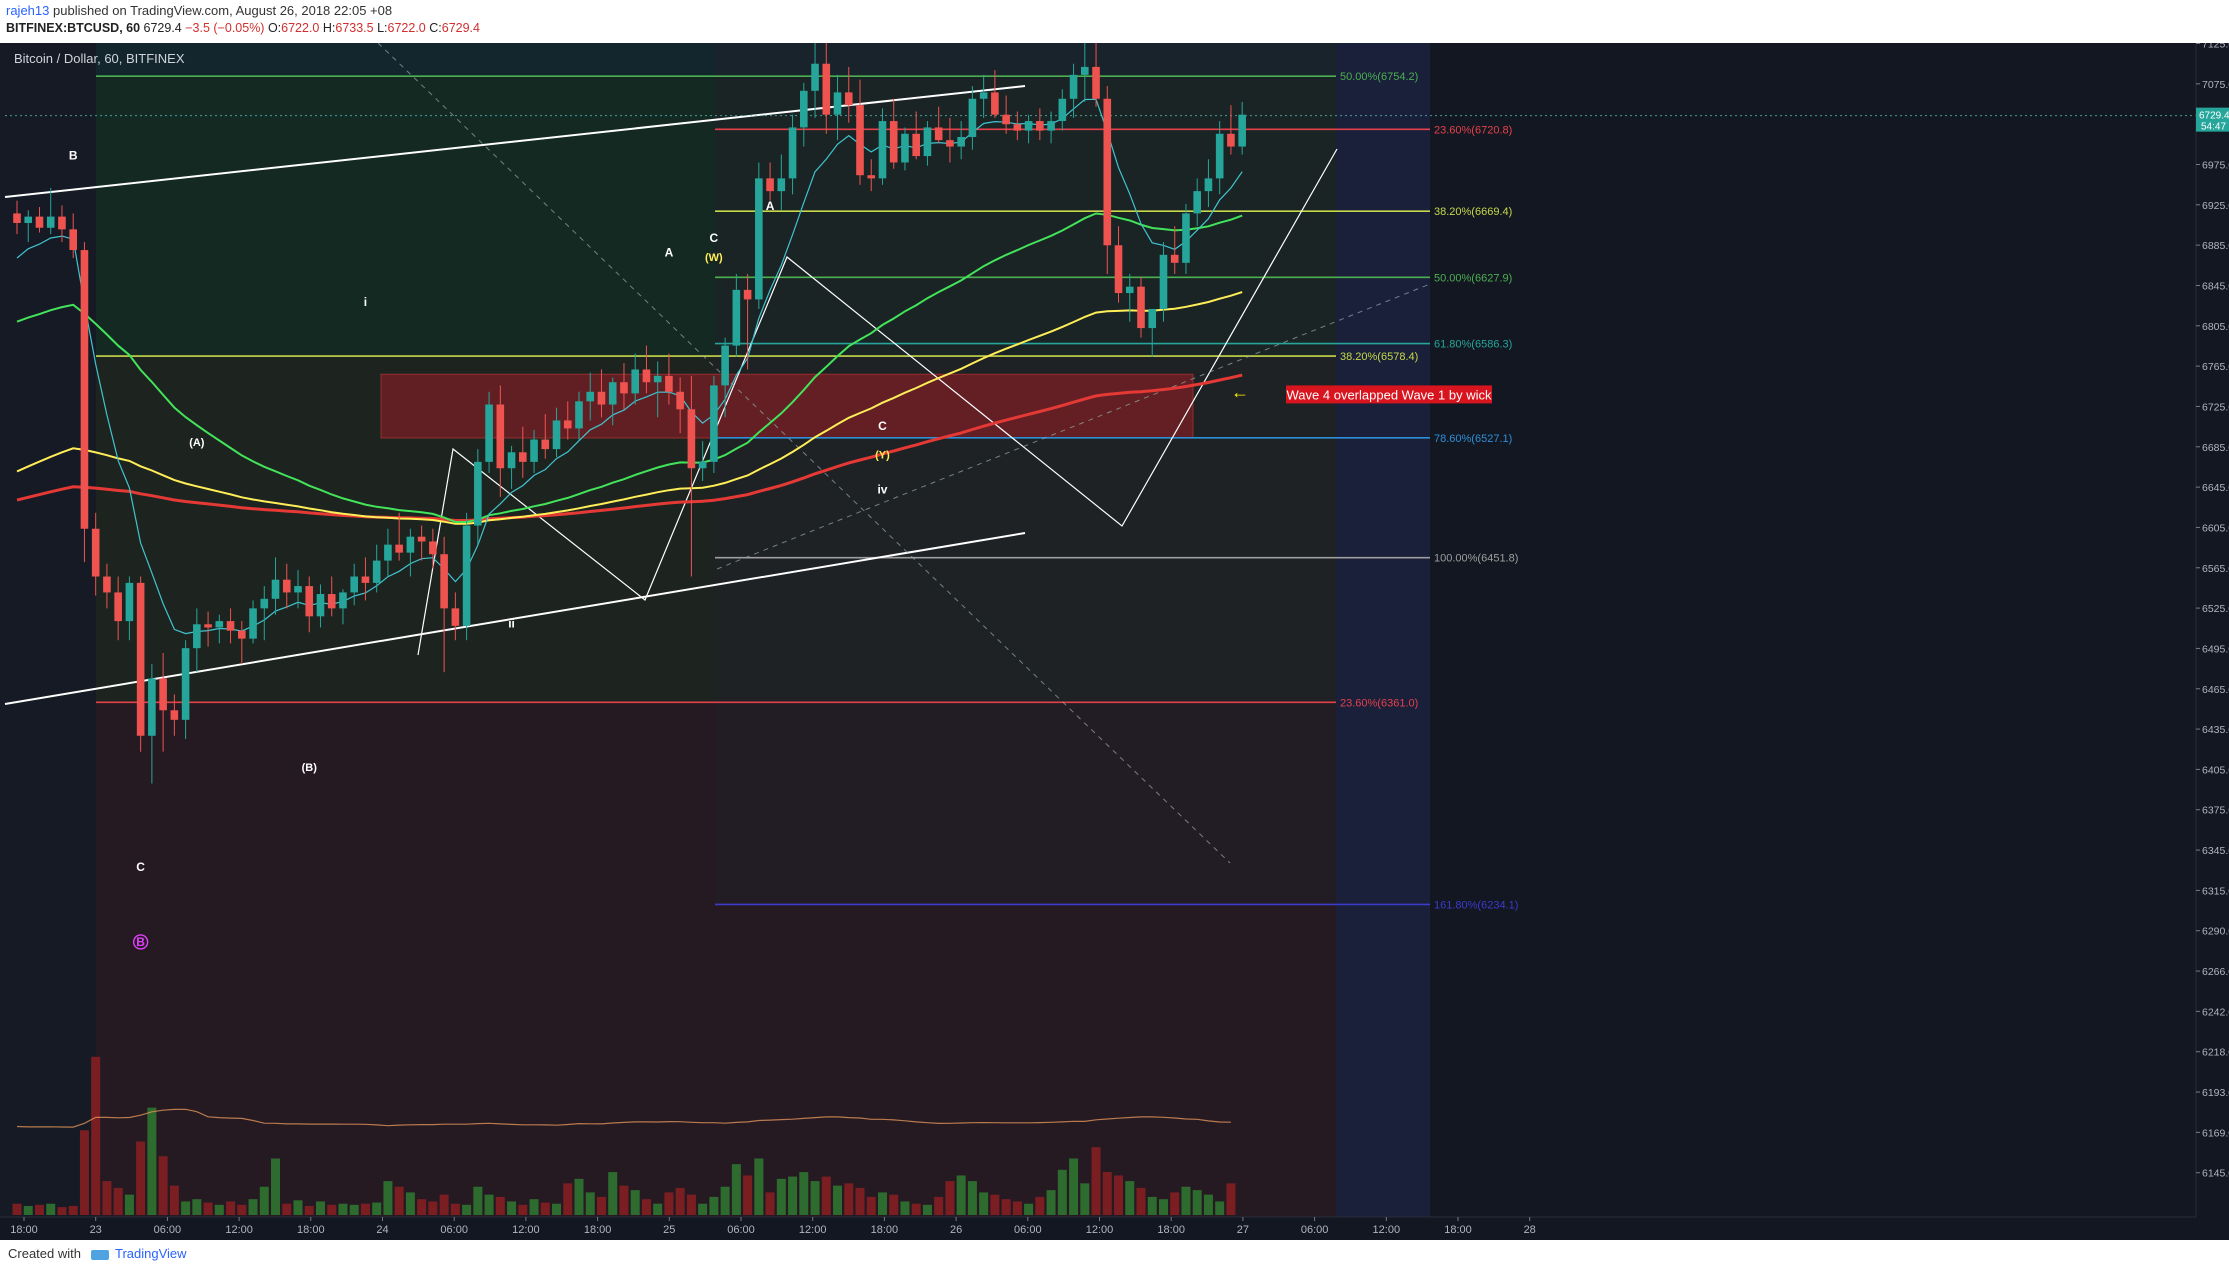 This screenshot has height=1273, width=2229. What do you see at coordinates (150, 1253) in the screenshot?
I see `tradingview-link: TradingView` at bounding box center [150, 1253].